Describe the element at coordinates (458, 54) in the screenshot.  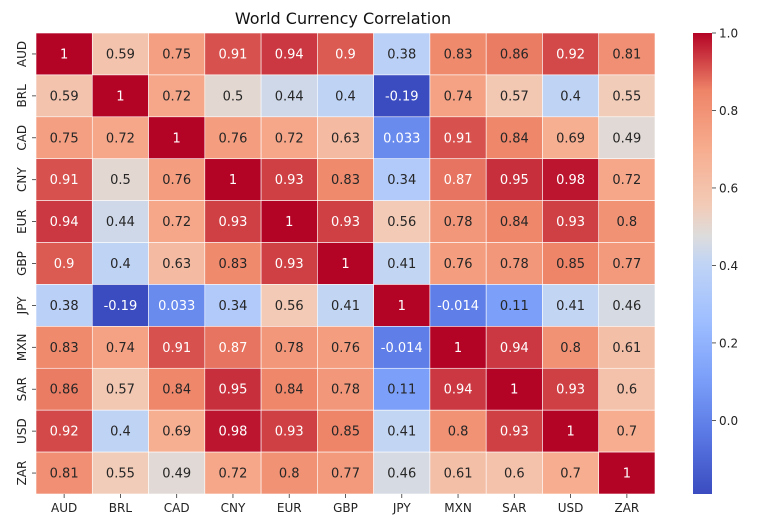
I see `cell-value-label: 0.83` at that location.